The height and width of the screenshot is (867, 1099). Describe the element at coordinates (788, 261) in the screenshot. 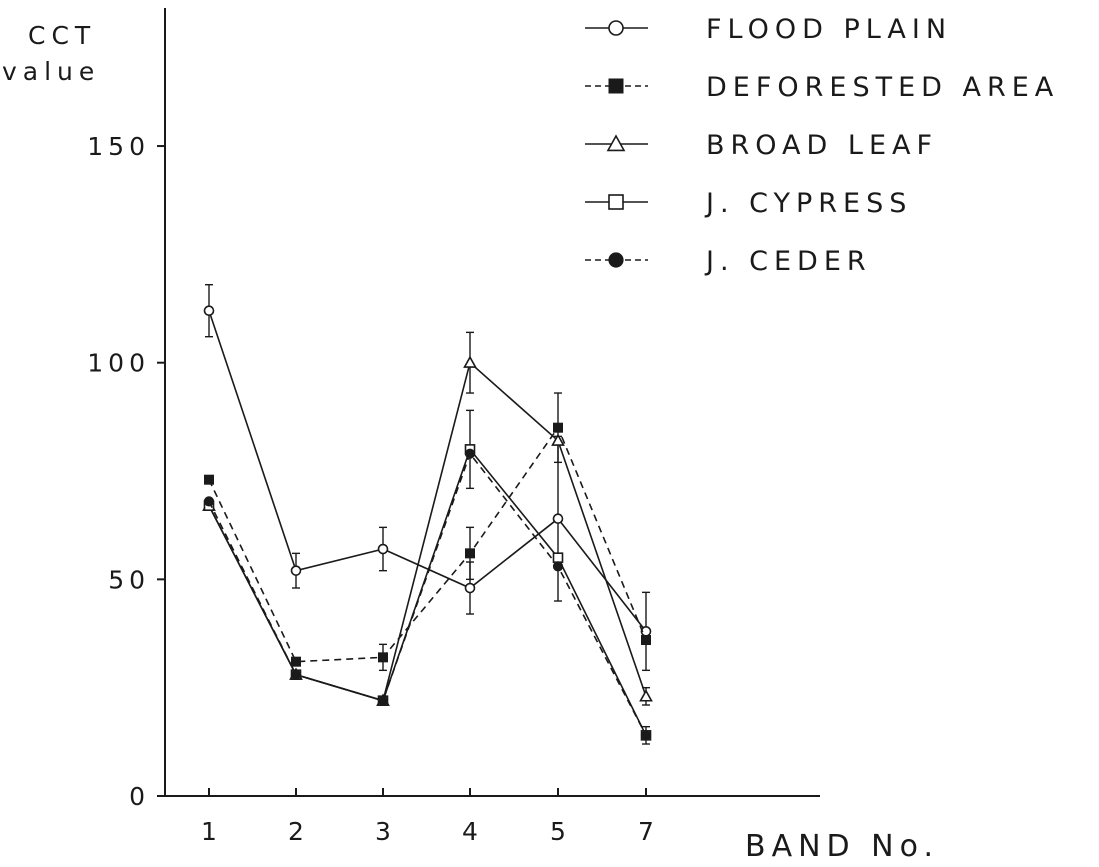

I see `legend-label-j-ceder: J. CEDER` at that location.